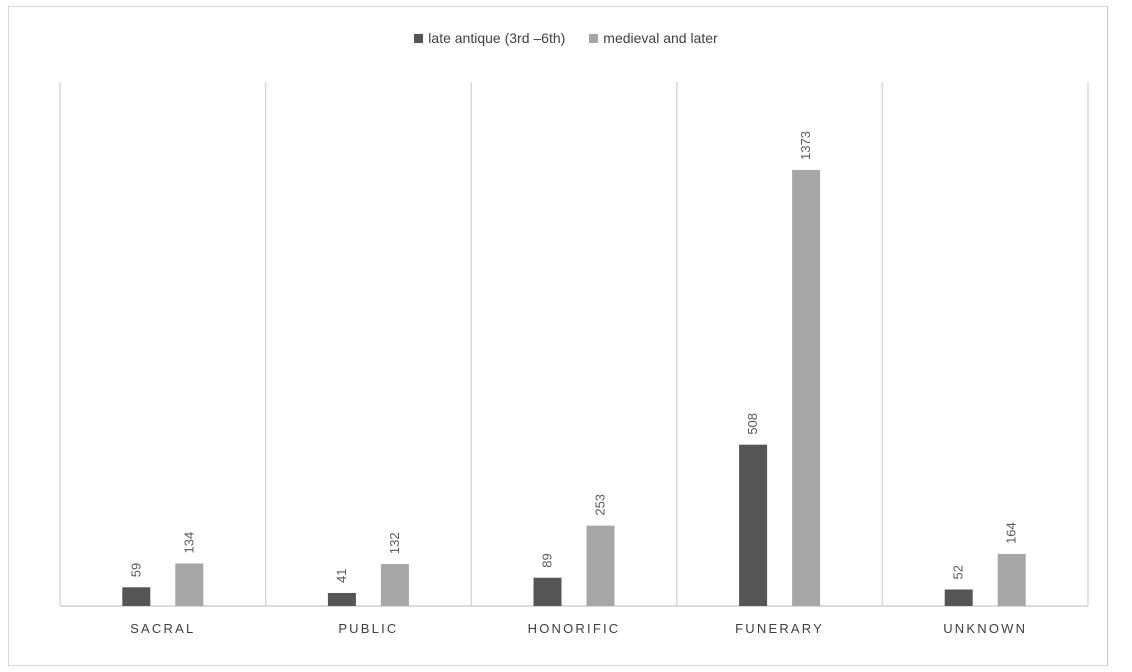 Image resolution: width=1132 pixels, height=672 pixels. I want to click on bar-medieval-public, so click(394, 585).